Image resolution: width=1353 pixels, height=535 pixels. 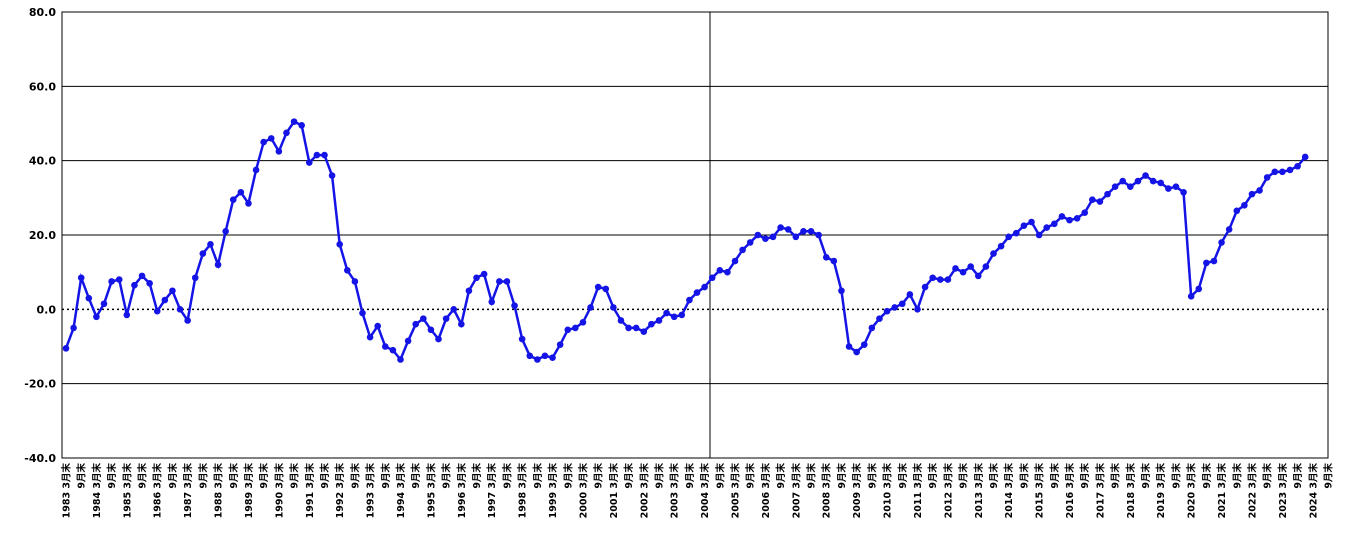 What do you see at coordinates (1192, 491) in the screenshot?
I see `x-tick-label: 2020 3月末` at bounding box center [1192, 491].